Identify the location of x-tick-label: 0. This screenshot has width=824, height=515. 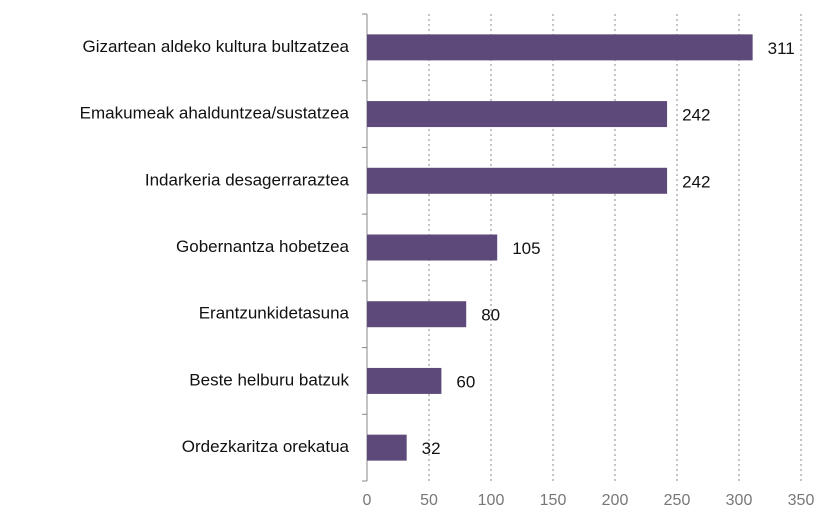
(367, 500).